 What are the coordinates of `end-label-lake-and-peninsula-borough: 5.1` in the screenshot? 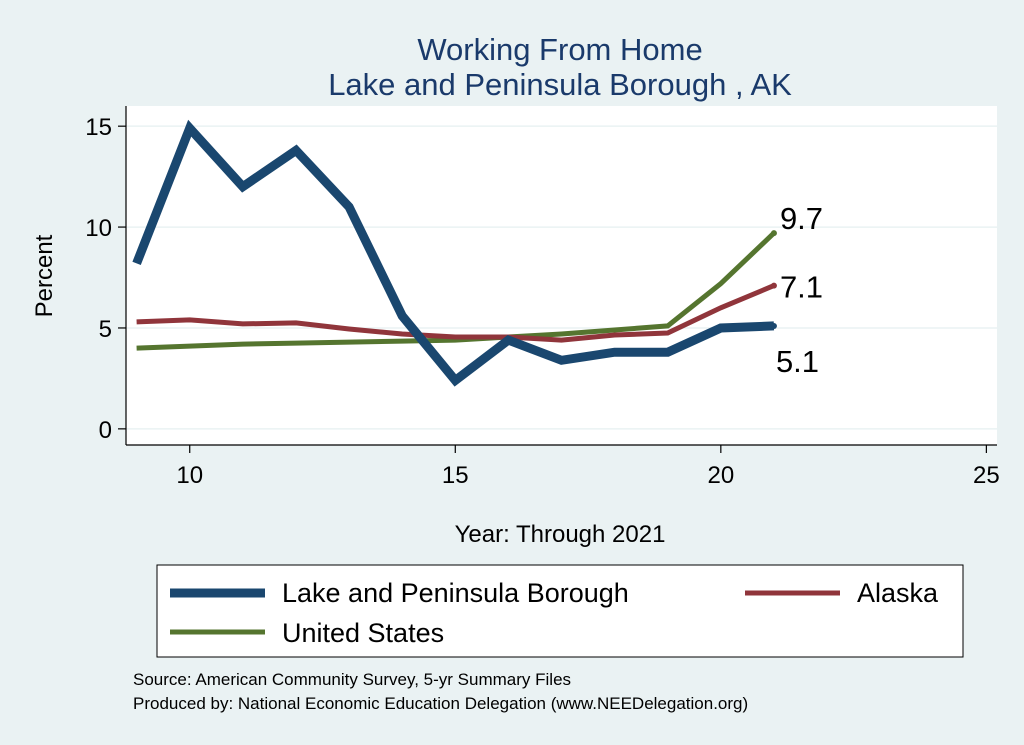 It's located at (797, 361).